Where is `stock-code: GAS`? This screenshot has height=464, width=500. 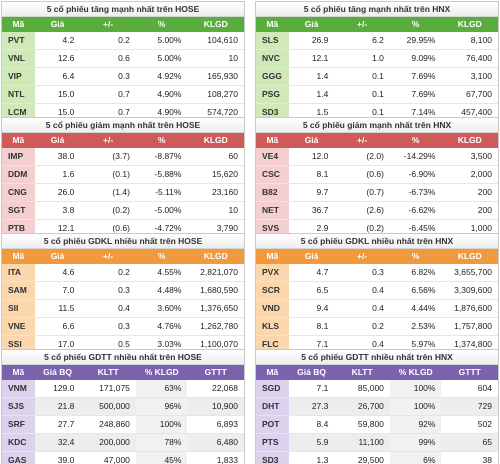
stock-code: GAS is located at coordinates (18, 458).